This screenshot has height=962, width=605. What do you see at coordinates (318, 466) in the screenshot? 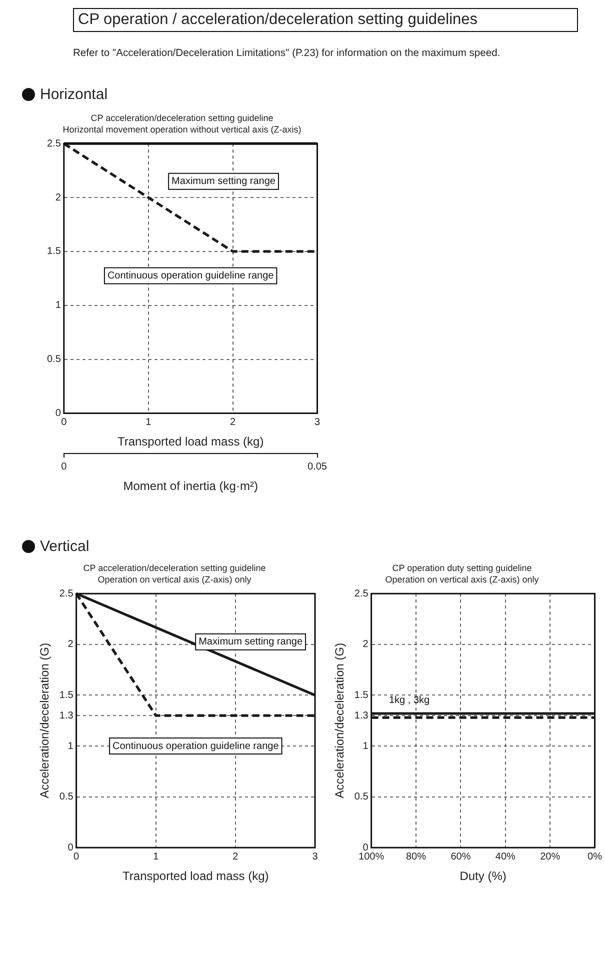
I see `x2-tick-label: 0.05` at bounding box center [318, 466].